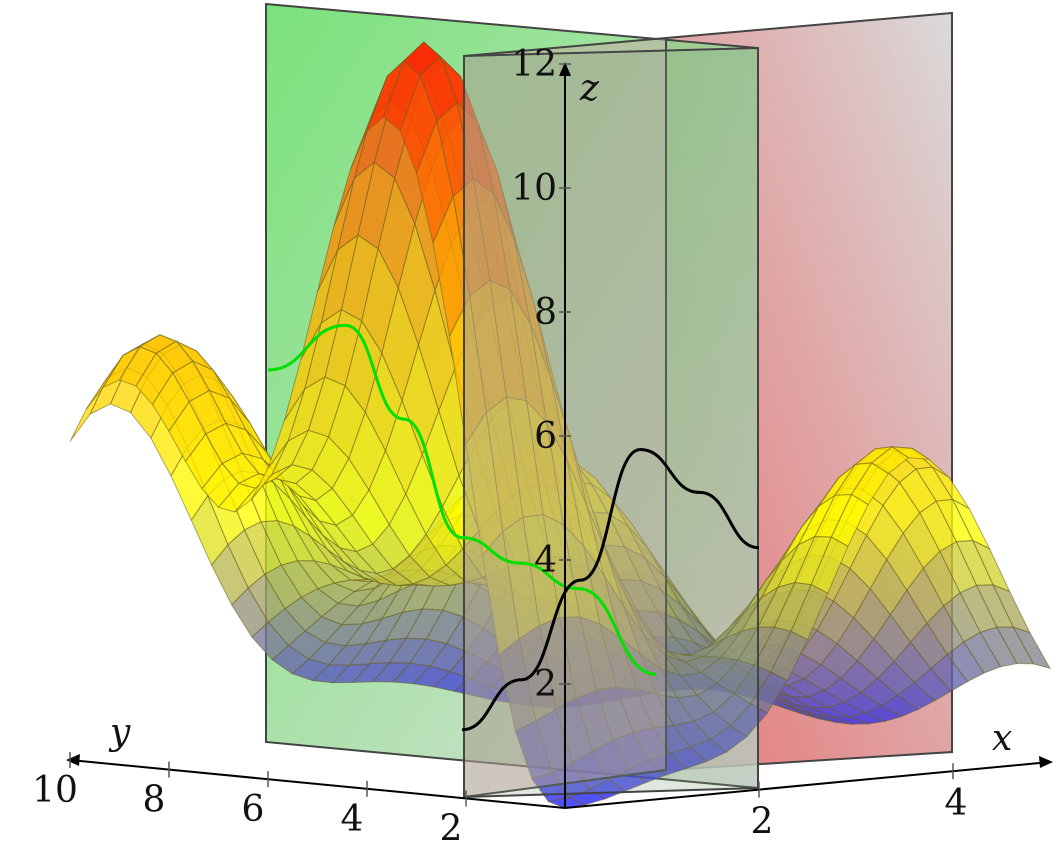  What do you see at coordinates (589, 88) in the screenshot?
I see `z-axis-label: z` at bounding box center [589, 88].